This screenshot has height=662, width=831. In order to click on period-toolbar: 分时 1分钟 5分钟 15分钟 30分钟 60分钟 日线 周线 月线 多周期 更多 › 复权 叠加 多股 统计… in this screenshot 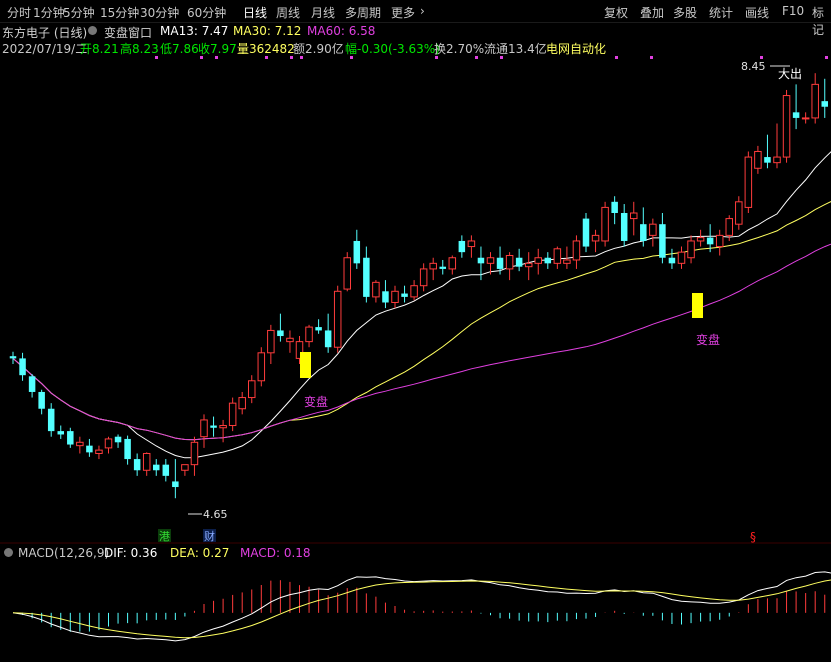, I will do `click(415, 18)`.